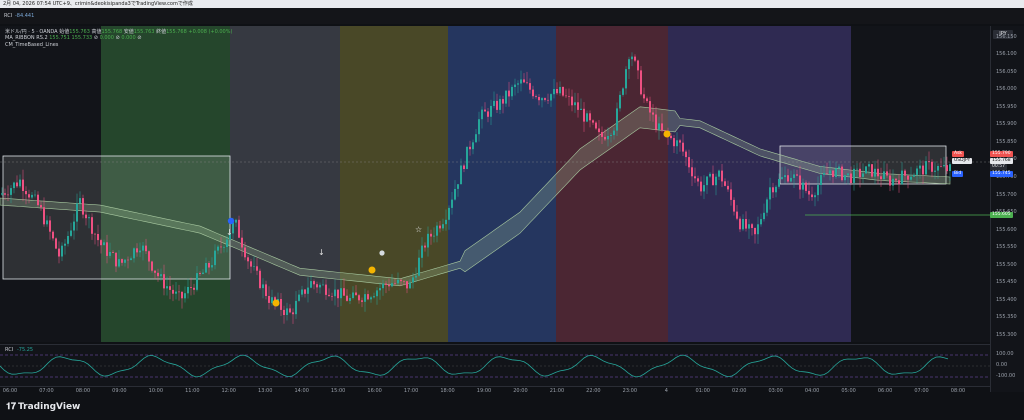 The height and width of the screenshot is (420, 1024). I want to click on price-tick: 155.550, so click(1006, 247).